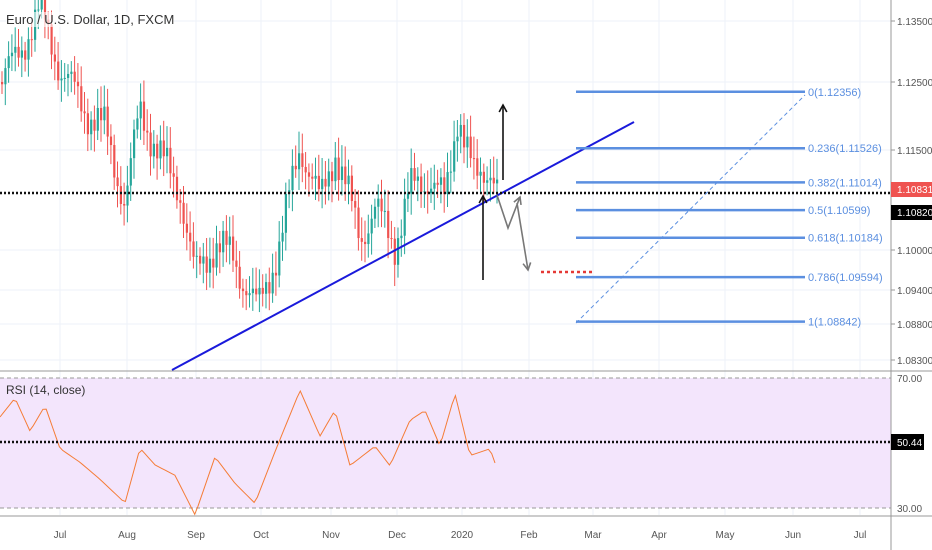 The image size is (932, 550). I want to click on fib-level-label: 0.5(1.10599), so click(839, 211).